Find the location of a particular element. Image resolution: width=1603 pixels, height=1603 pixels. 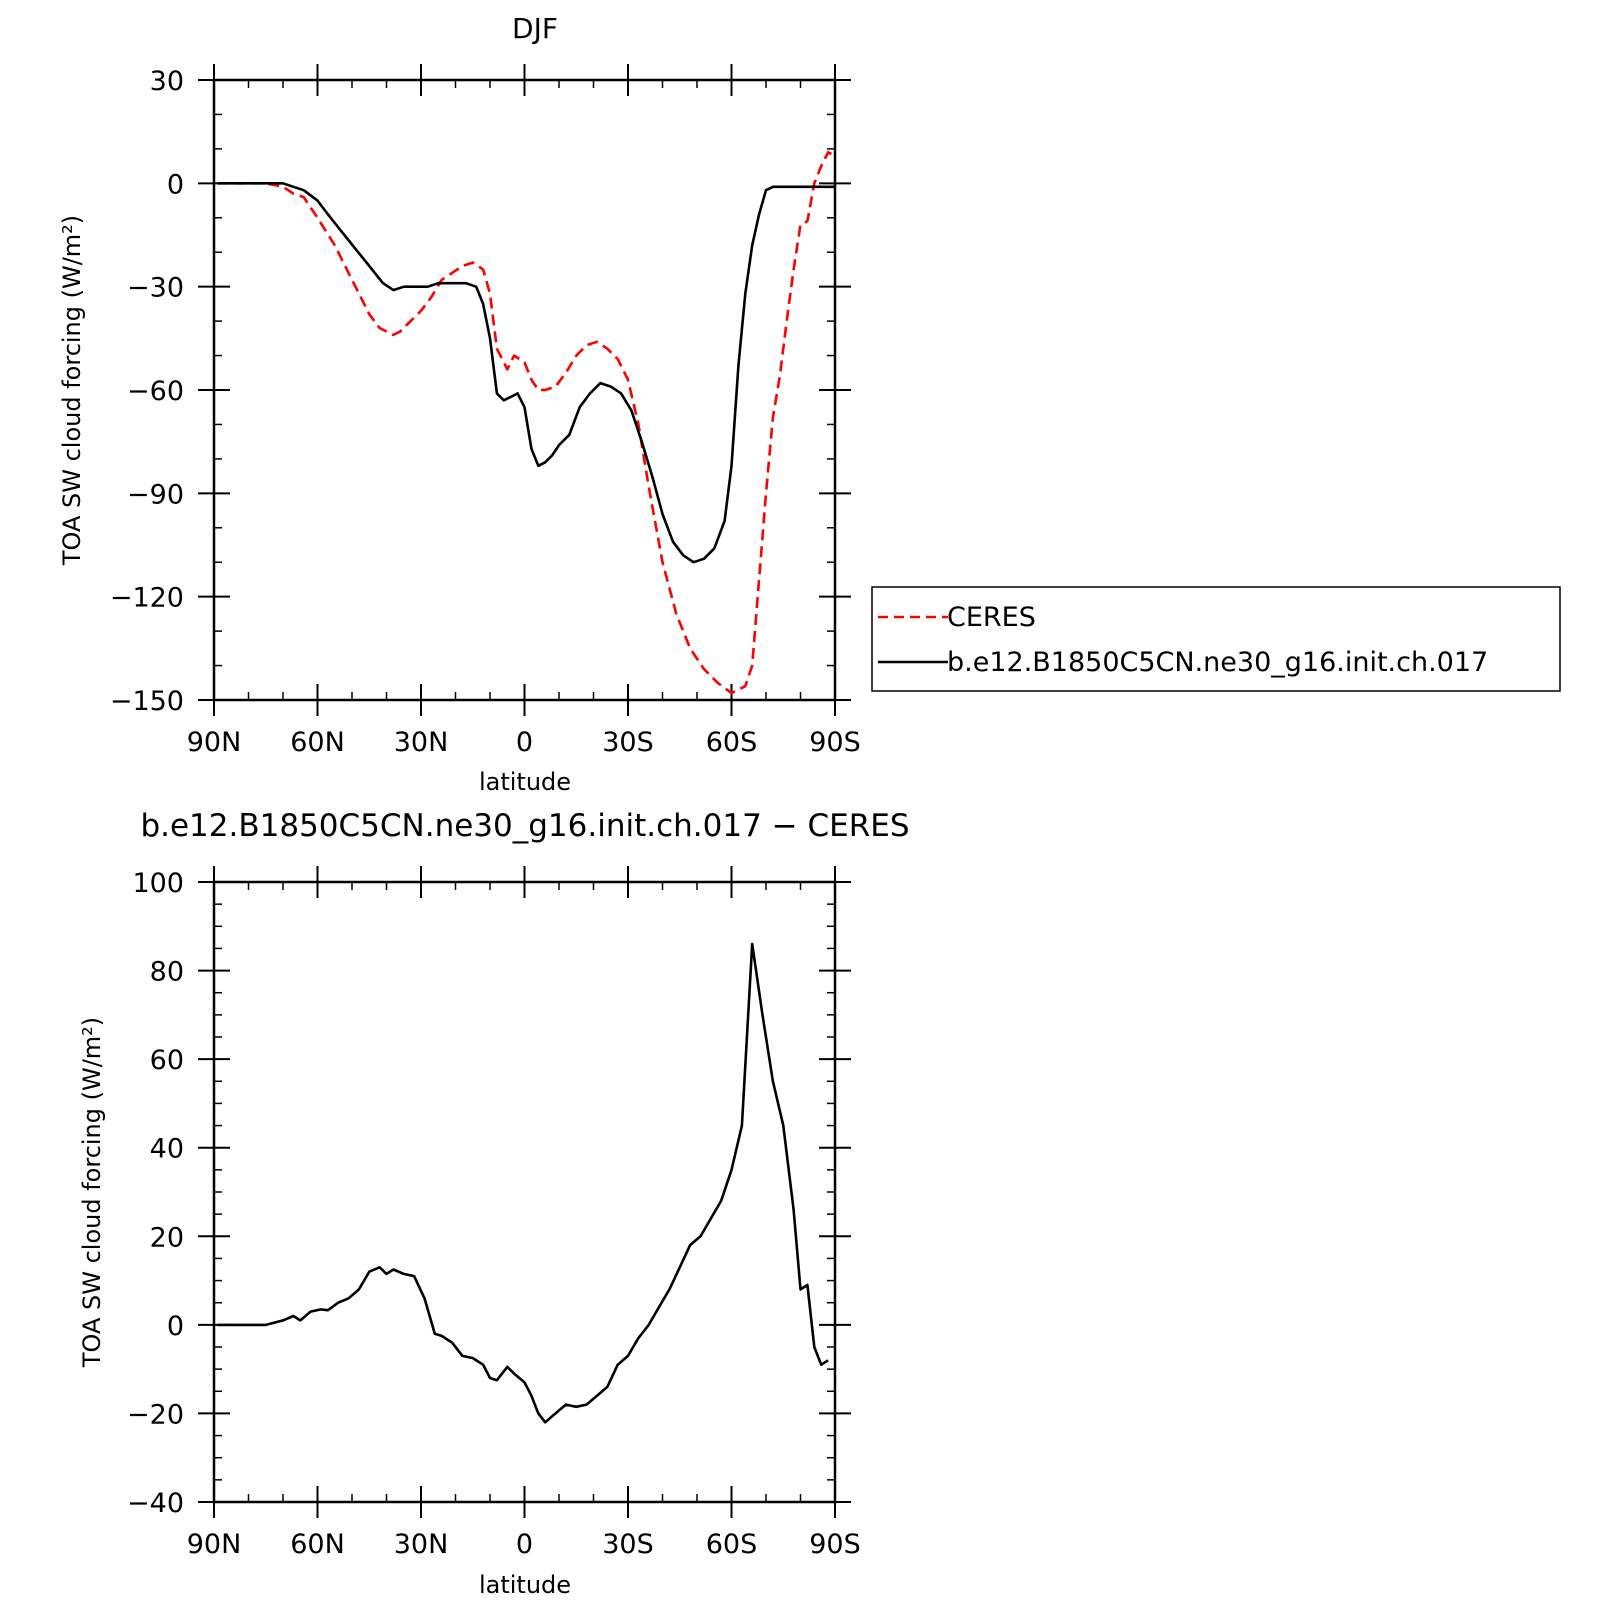

legend-box is located at coordinates (1216, 639).